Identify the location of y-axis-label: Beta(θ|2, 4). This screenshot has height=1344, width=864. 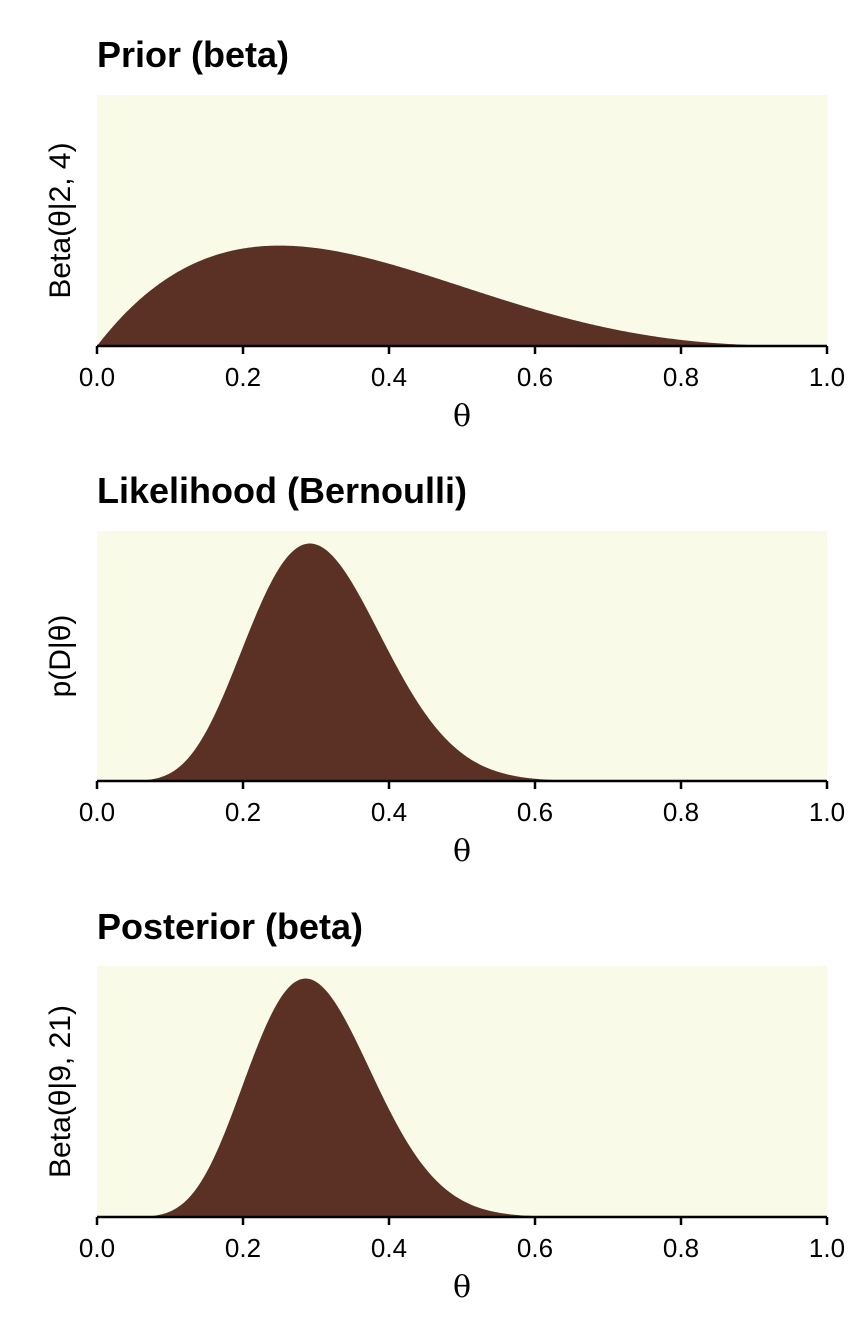
(60, 220).